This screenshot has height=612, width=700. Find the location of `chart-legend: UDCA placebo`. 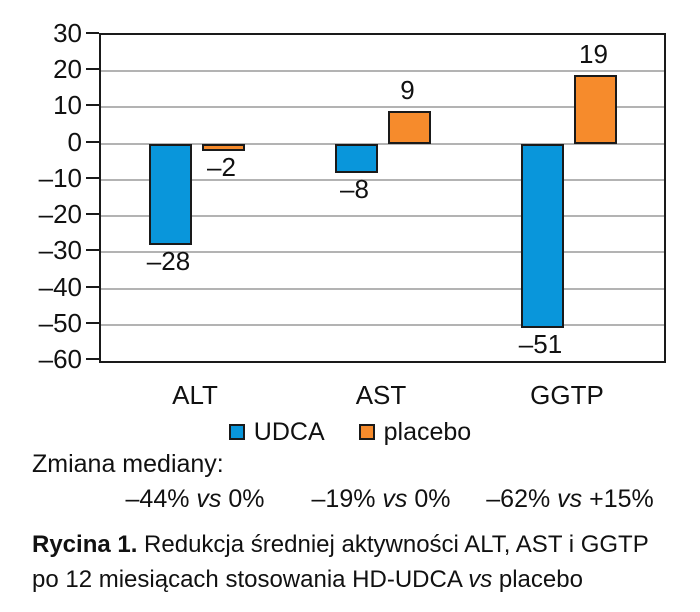

chart-legend: UDCA placebo is located at coordinates (350, 432).